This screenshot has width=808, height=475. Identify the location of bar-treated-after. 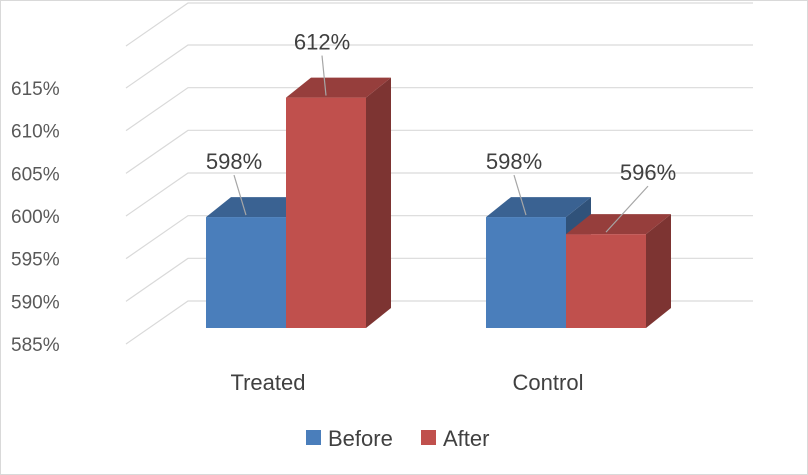
(338, 202).